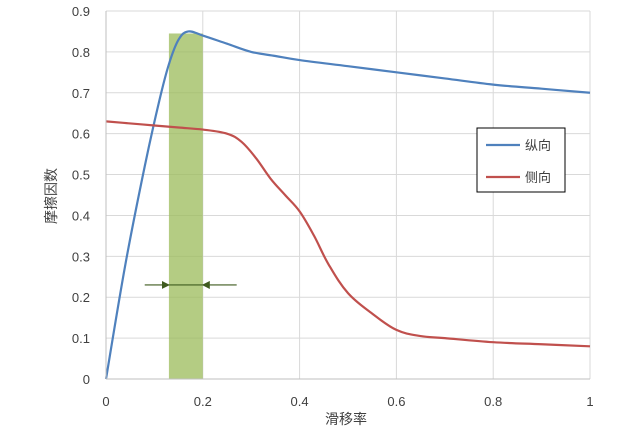 The height and width of the screenshot is (434, 640). Describe the element at coordinates (346, 419) in the screenshot. I see `x-axis-title: 滑移率` at that location.